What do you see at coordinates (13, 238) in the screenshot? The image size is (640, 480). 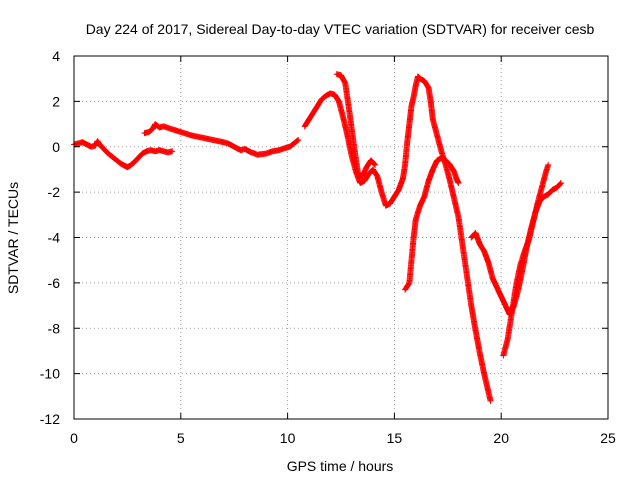 I see `y-axis-title: SDTVAR / TECUs` at bounding box center [13, 238].